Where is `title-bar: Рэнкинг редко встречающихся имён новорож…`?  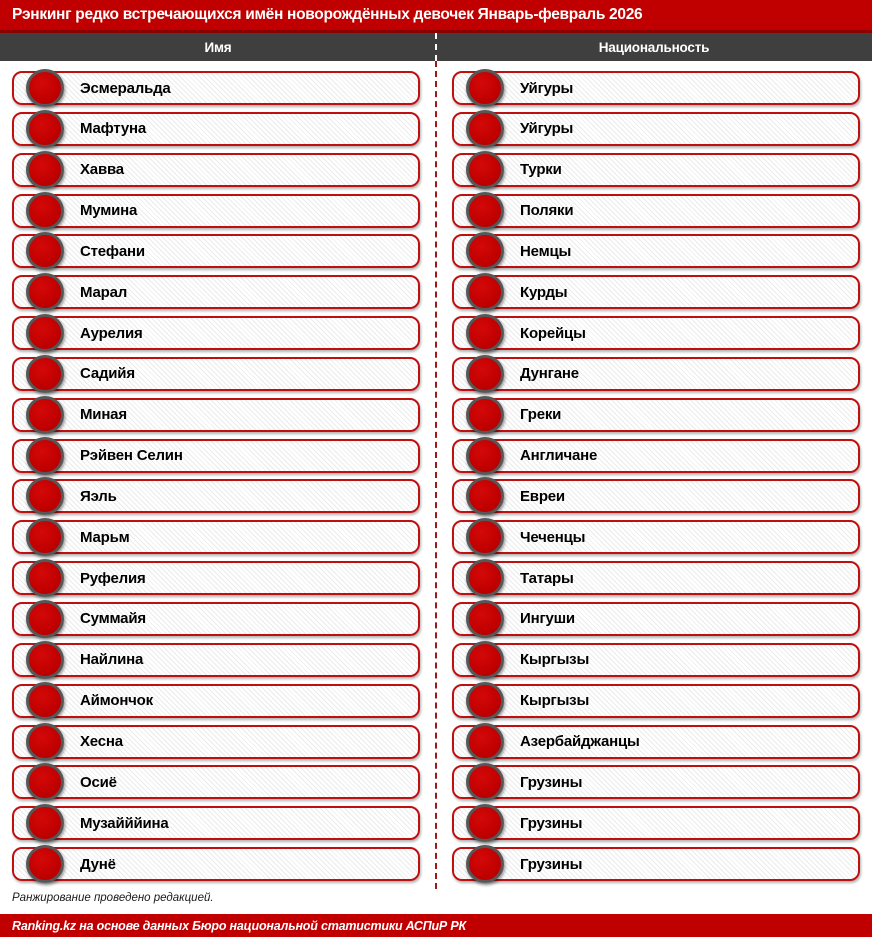
title-bar: Рэнкинг редко встречающихся имён новорож… is located at coordinates (436, 16).